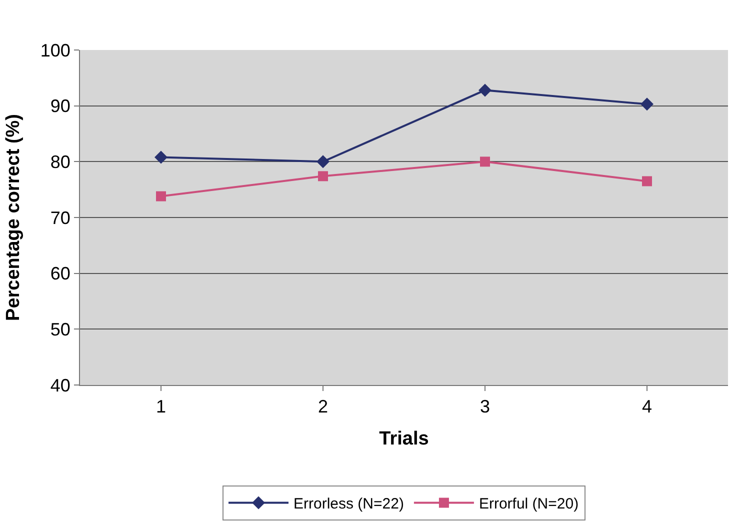  I want to click on legend-label: Errorful (N=20), so click(528, 504).